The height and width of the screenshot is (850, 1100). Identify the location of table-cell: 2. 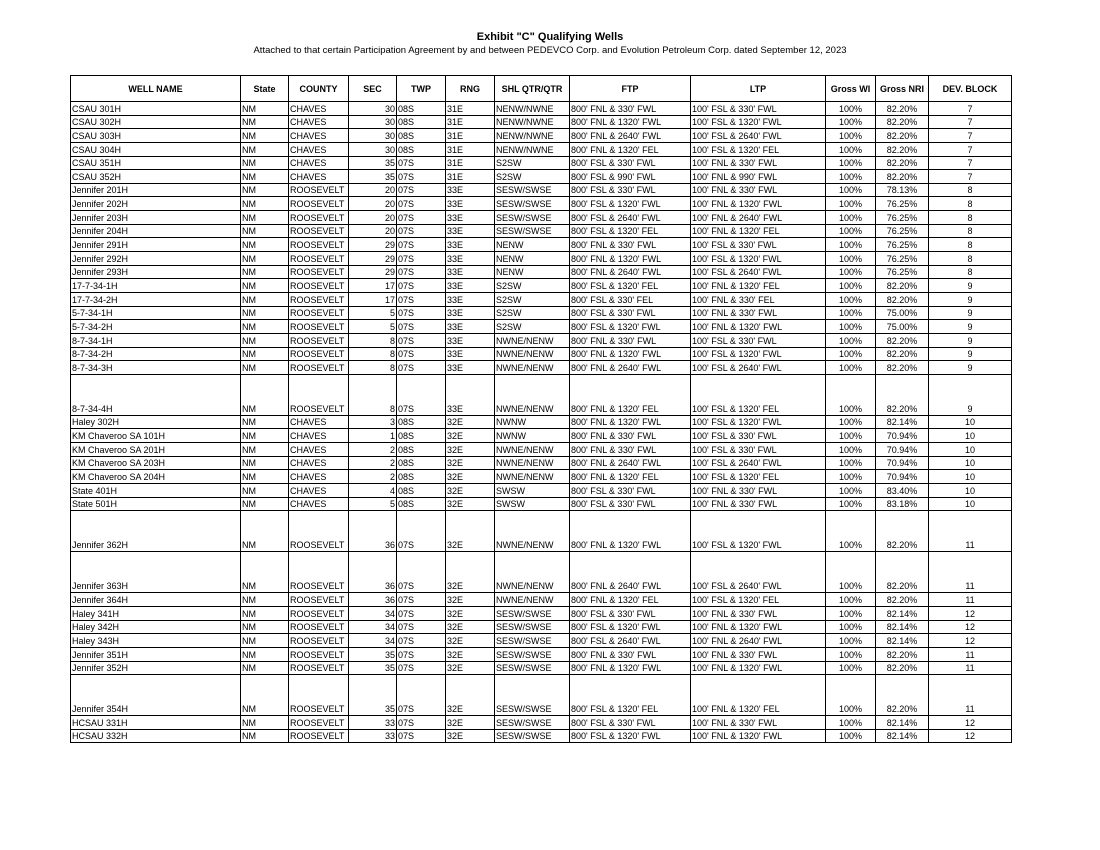
(372, 463).